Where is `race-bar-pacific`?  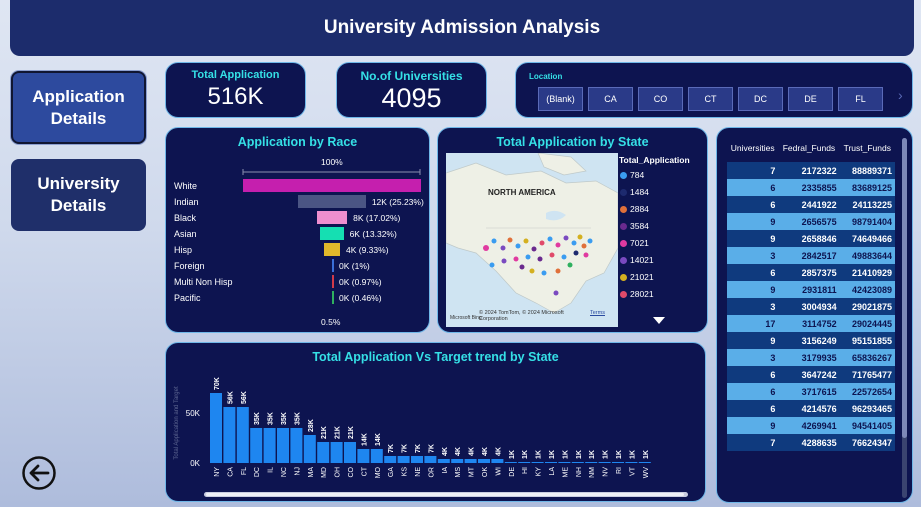
race-bar-pacific is located at coordinates (333, 297).